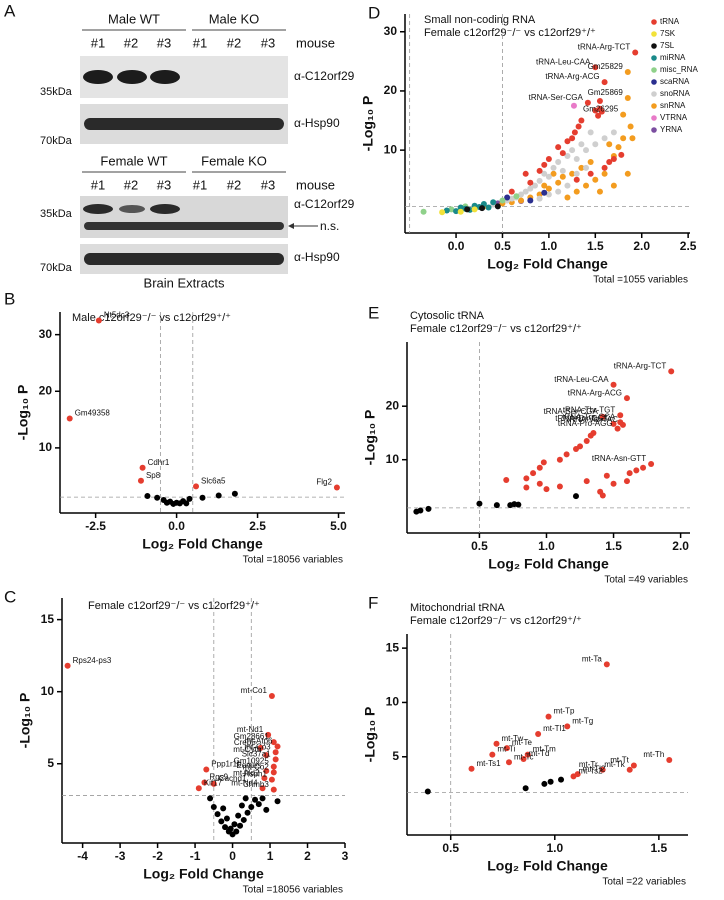  What do you see at coordinates (329, 226) in the screenshot?
I see `note-label: n.s.` at bounding box center [329, 226].